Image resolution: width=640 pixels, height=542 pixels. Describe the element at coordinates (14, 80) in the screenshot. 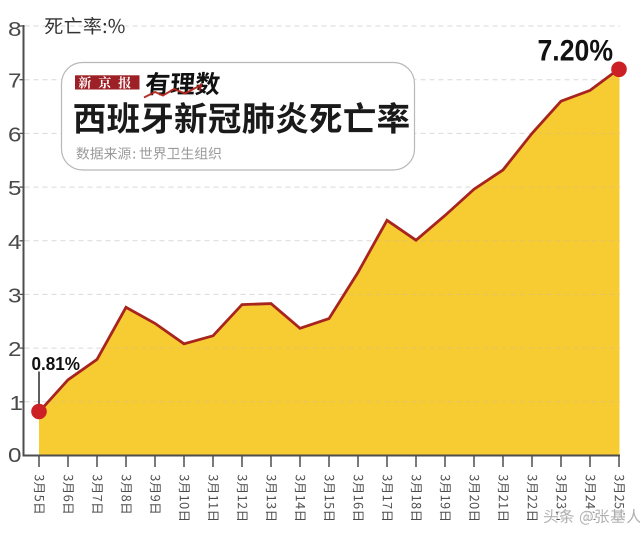

I see `svg-text: 7` at that location.